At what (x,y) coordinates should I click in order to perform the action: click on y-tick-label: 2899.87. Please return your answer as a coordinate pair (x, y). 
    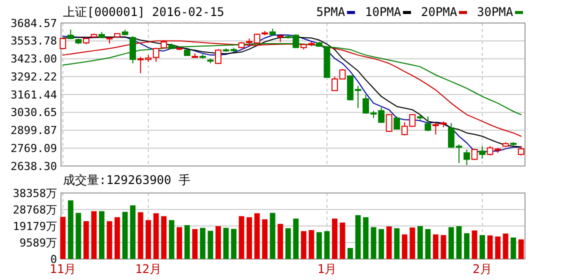
    Looking at the image, I should click on (33, 131).